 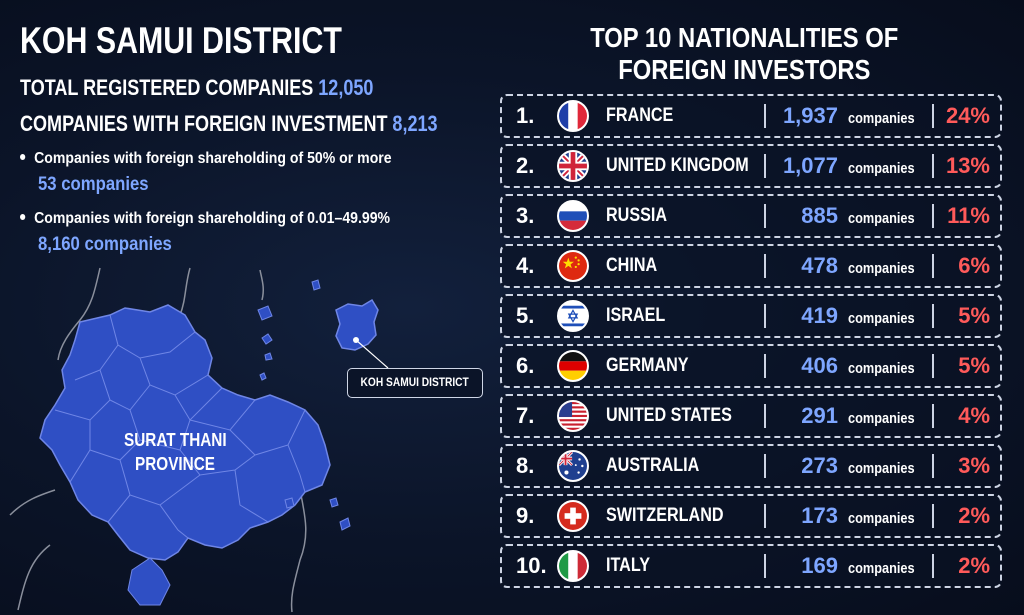 I want to click on page-title: KOH SAMUI DISTRICT, so click(x=181, y=40).